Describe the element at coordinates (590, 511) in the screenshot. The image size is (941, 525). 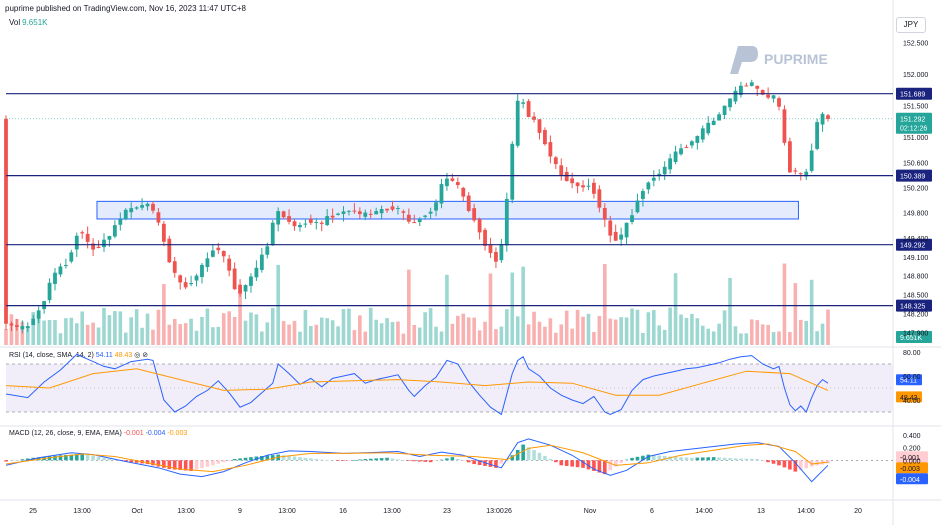
I see `time-axis-tick: Nov` at that location.